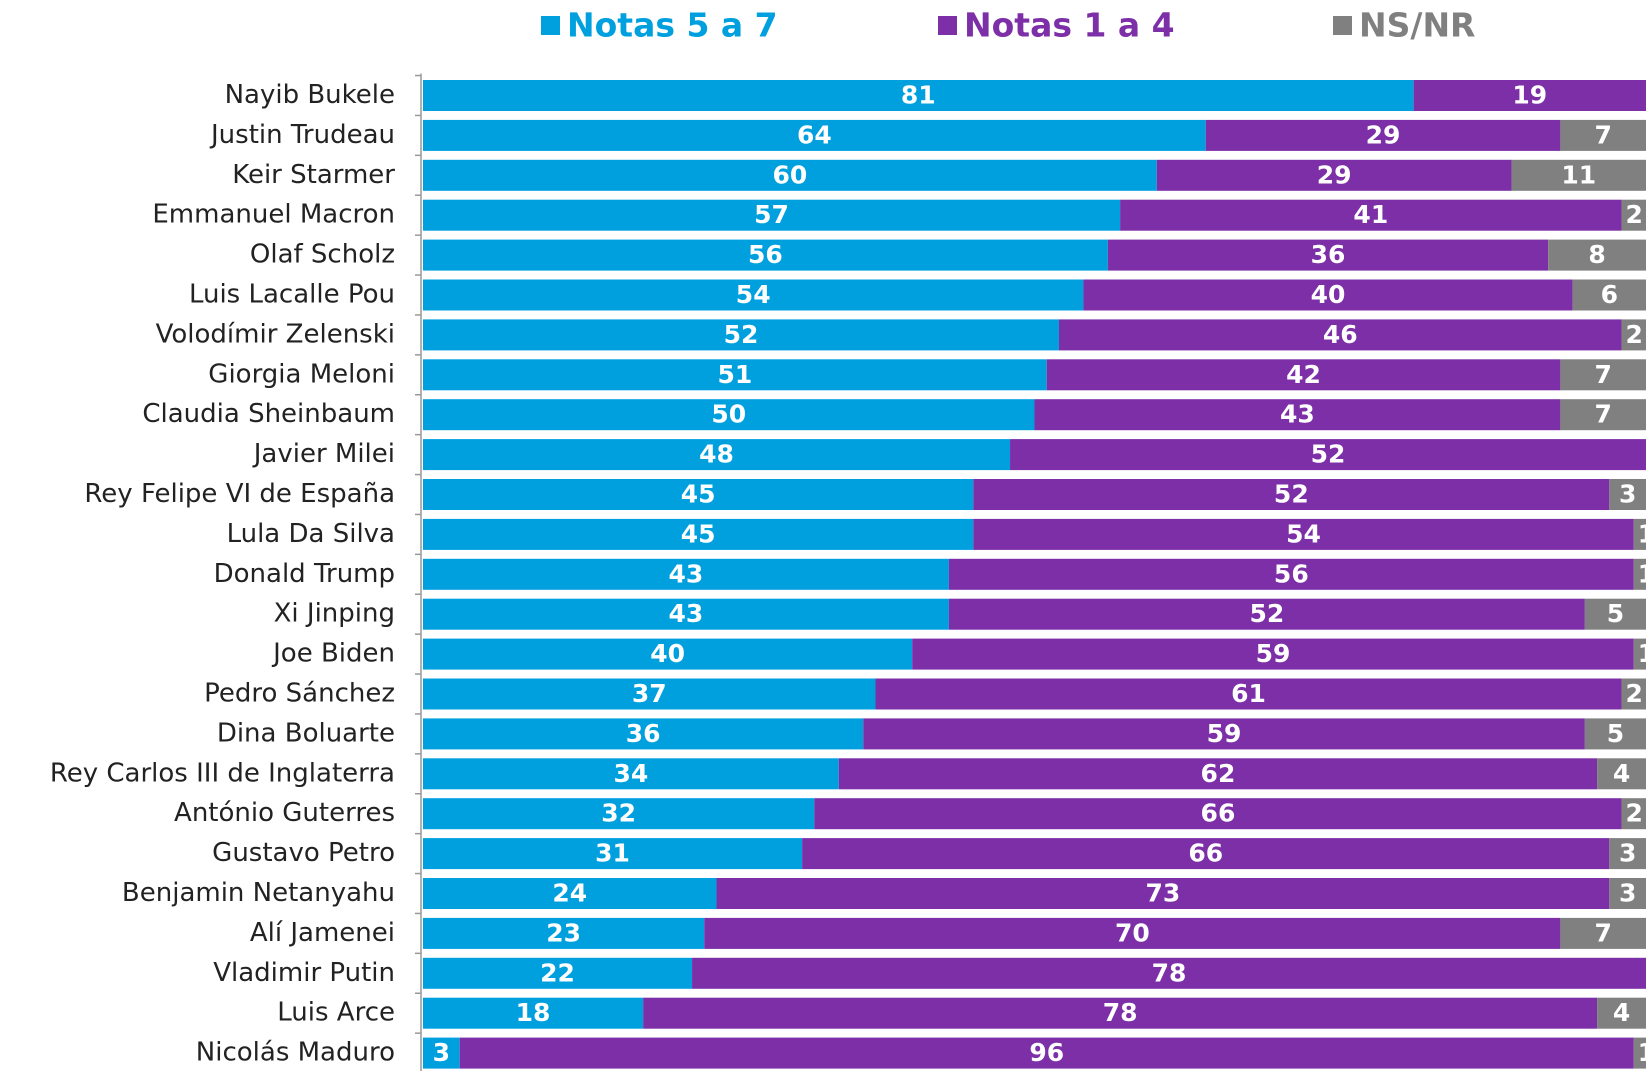 The height and width of the screenshot is (1071, 1647). What do you see at coordinates (1069, 25) in the screenshot?
I see `legend-label: Notas 1 a 4` at bounding box center [1069, 25].